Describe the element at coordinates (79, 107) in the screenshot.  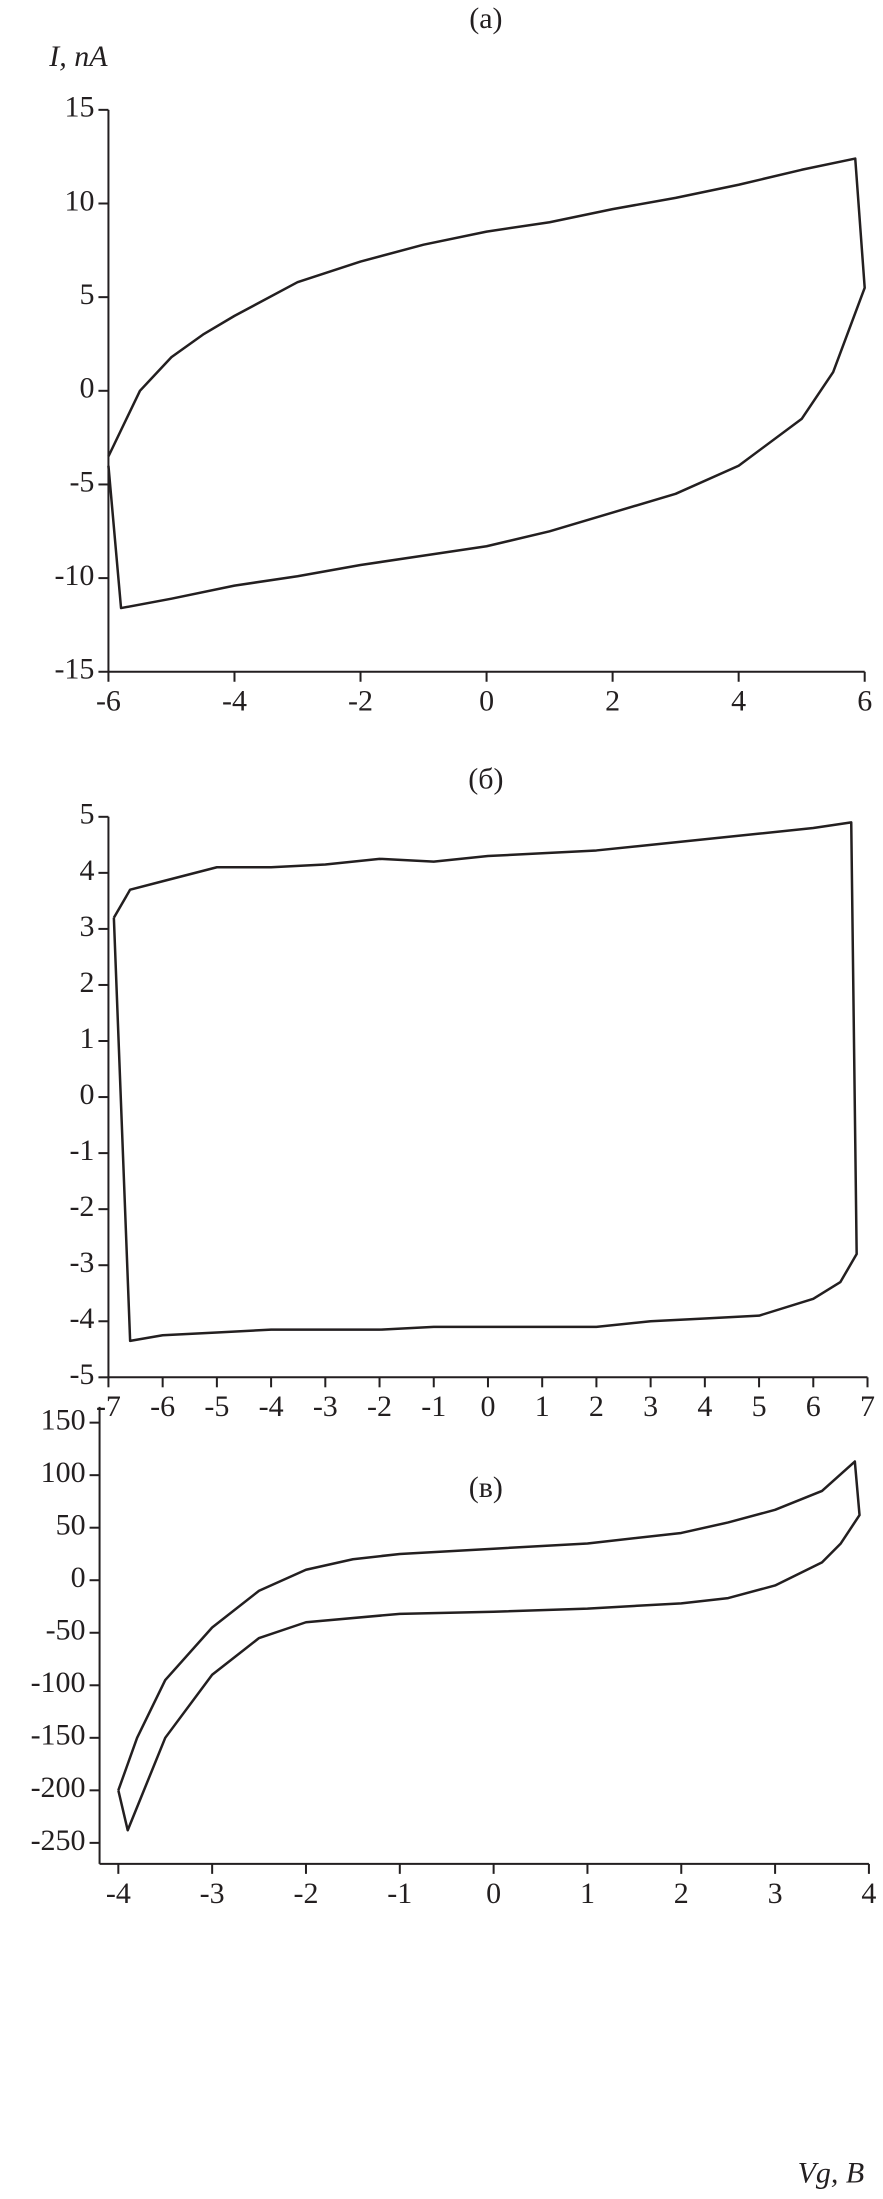
I see `y-tick-label: 15` at that location.